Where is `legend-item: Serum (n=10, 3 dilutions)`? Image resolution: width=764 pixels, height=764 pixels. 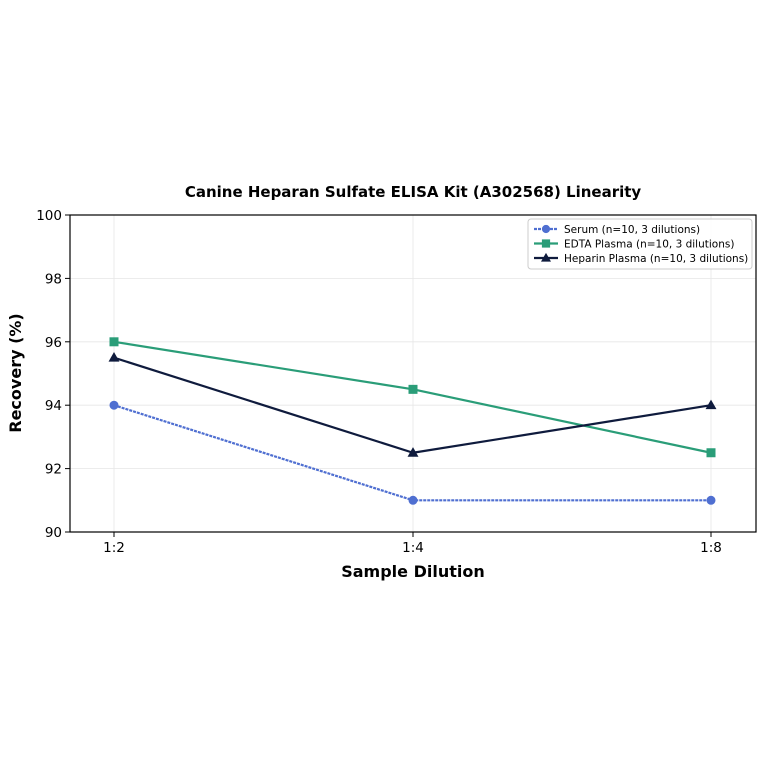
legend-item: Serum (n=10, 3 dilutions) is located at coordinates (617, 230).